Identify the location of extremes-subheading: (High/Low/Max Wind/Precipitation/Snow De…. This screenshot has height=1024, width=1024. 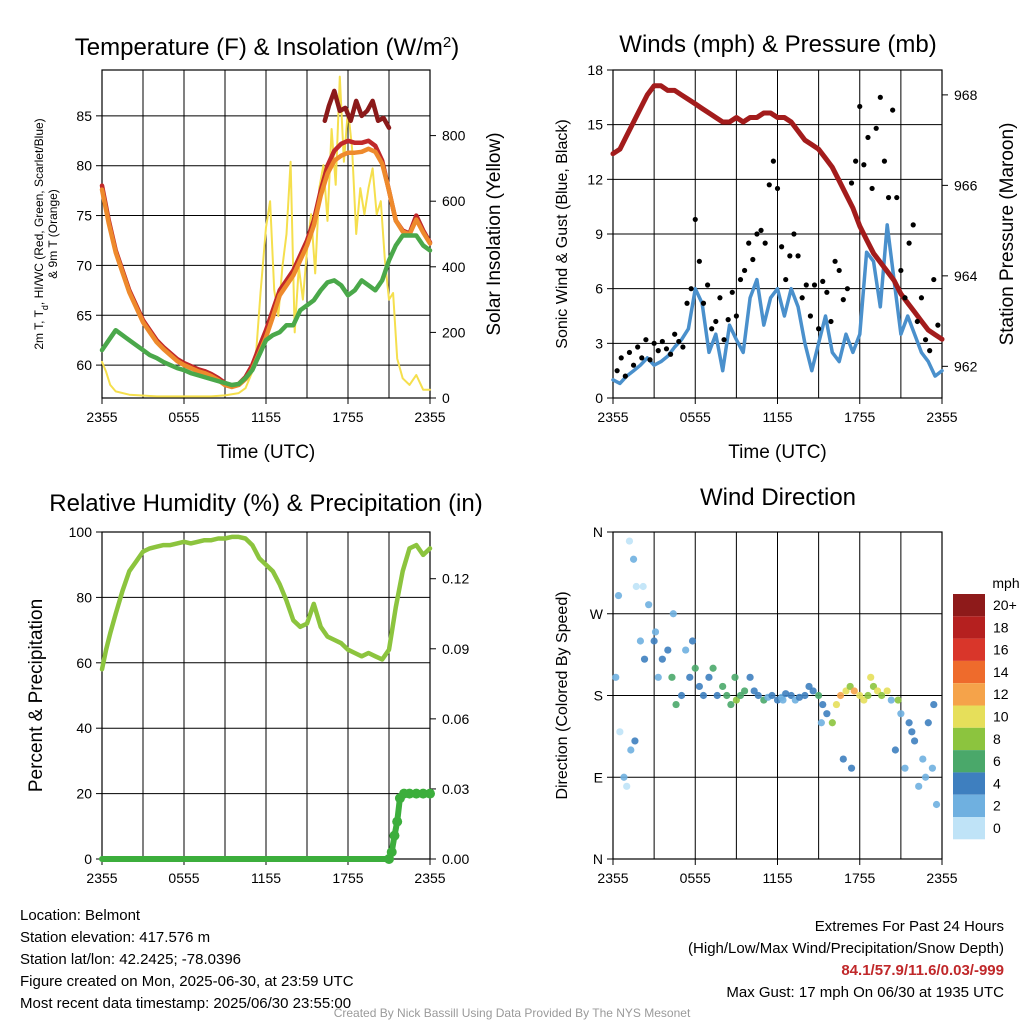
(846, 948).